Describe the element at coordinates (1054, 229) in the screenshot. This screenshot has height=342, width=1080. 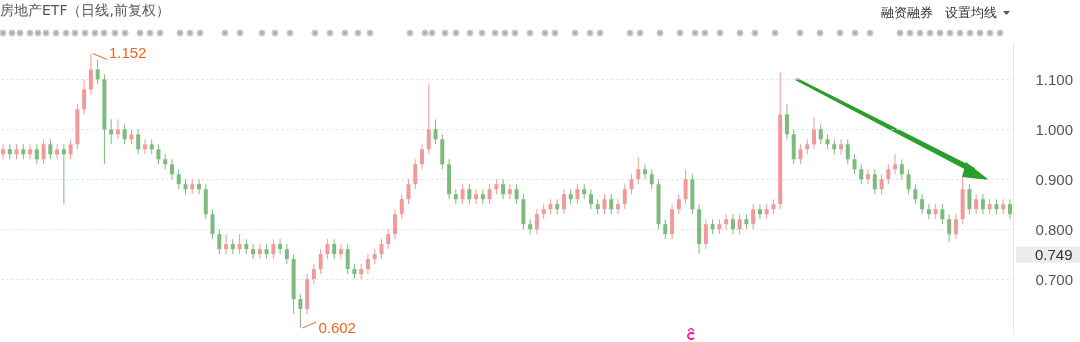
I see `y-tick-label: 0.800` at that location.